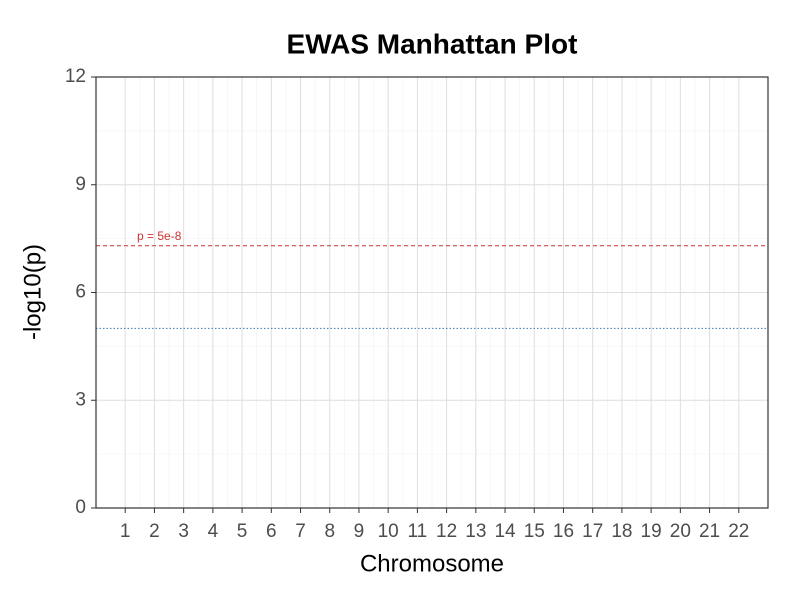 This screenshot has width=800, height=600. I want to click on x-tick-label: 2, so click(154, 531).